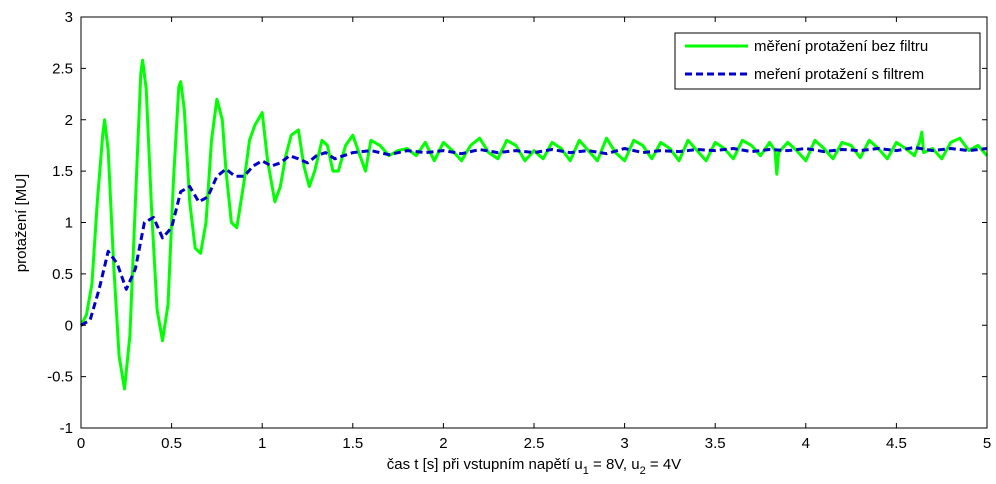  Describe the element at coordinates (715, 443) in the screenshot. I see `x-tick-label: 3.5` at that location.